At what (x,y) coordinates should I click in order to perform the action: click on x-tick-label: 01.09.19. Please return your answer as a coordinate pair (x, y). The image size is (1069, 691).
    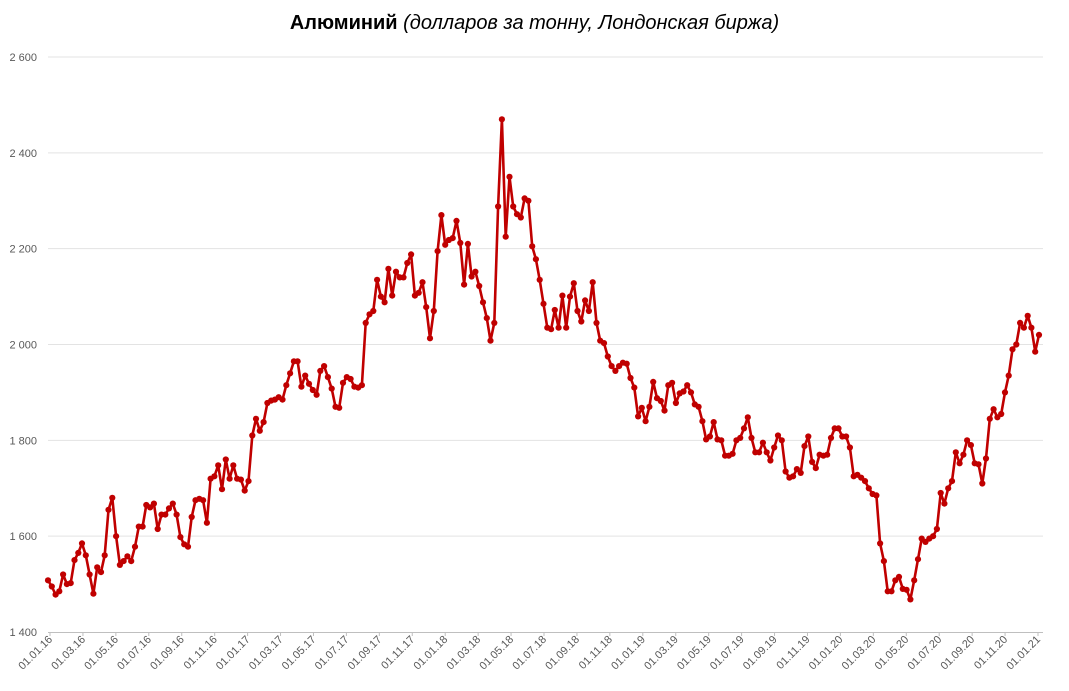
    Looking at the image, I should click on (760, 653).